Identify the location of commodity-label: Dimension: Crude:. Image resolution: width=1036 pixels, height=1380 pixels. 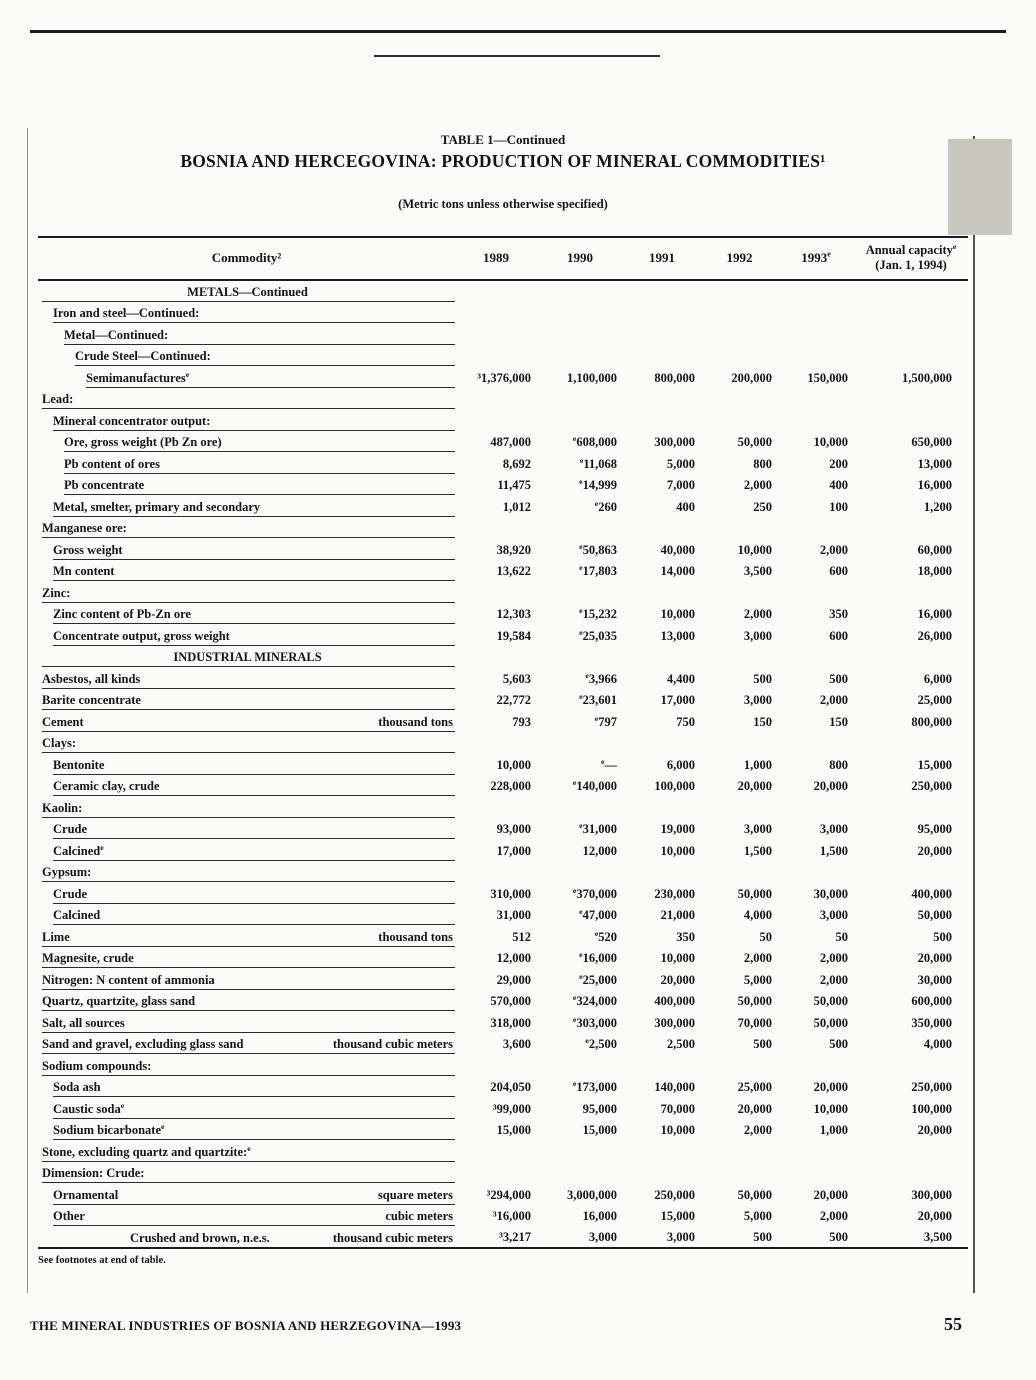
(93, 1173).